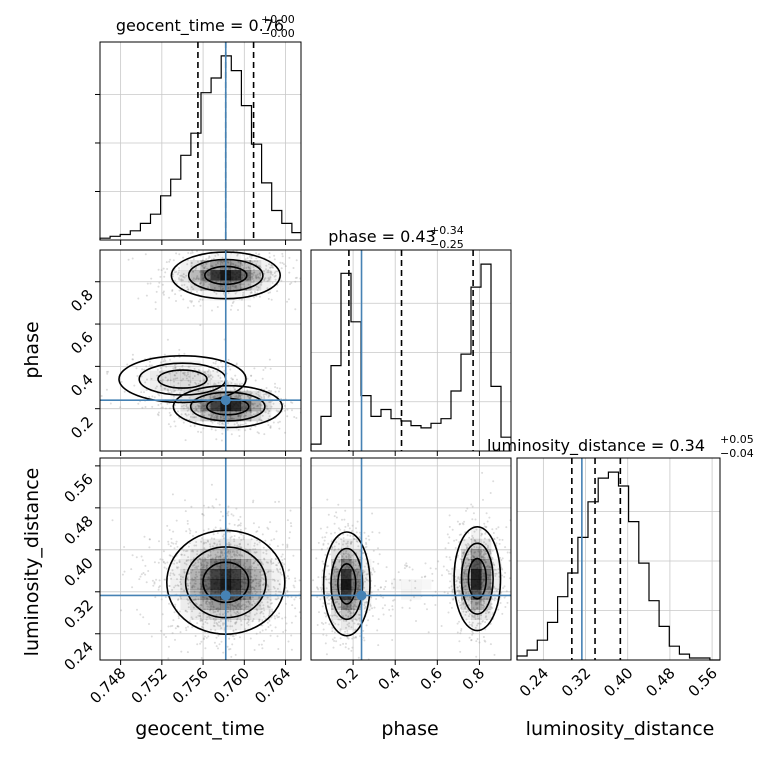  Describe the element at coordinates (737, 439) in the screenshot. I see `title-luminosity-distance-plus: +0.05` at that location.